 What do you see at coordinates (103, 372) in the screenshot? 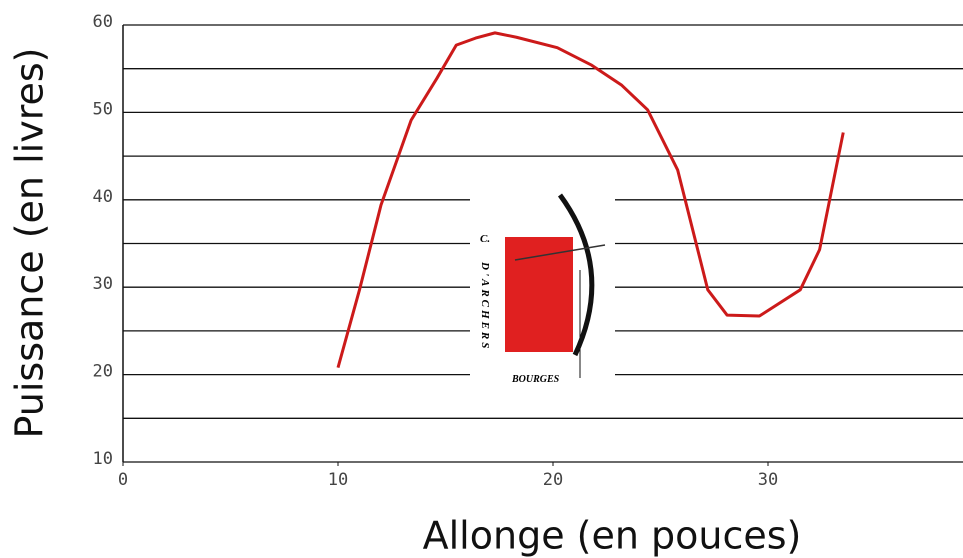
I see `y-tick-label: 20` at bounding box center [103, 372].